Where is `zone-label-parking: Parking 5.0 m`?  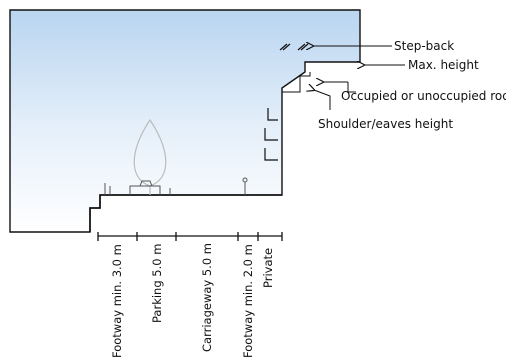
zone-label-parking: Parking 5.0 m is located at coordinates (157, 283).